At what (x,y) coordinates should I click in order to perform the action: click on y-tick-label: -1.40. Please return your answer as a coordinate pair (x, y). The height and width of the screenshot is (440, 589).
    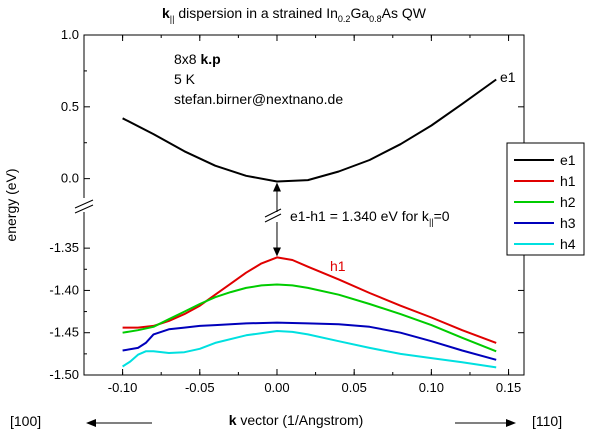
    Looking at the image, I should click on (64, 289).